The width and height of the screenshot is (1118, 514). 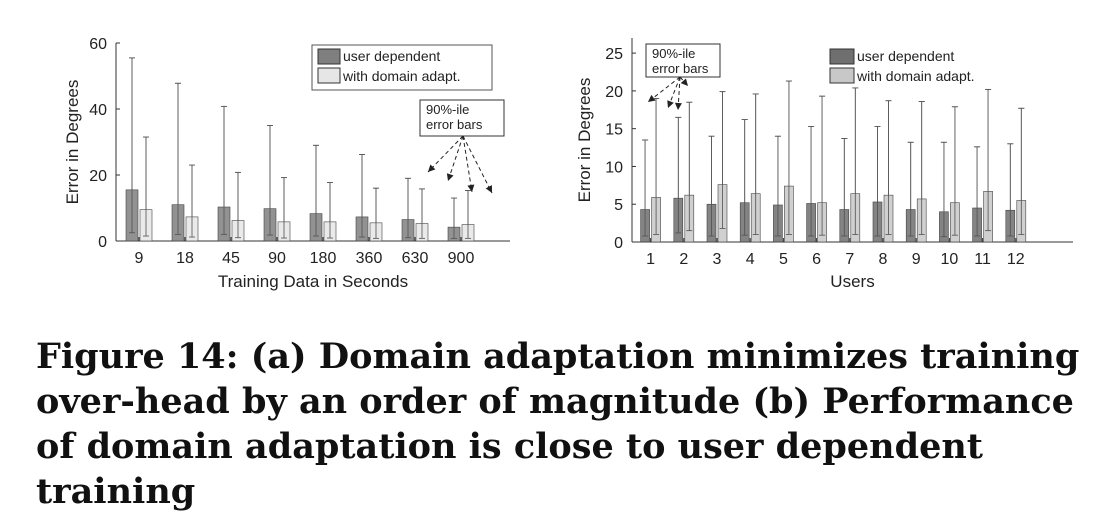 What do you see at coordinates (614, 130) in the screenshot?
I see `chart-b-y-tick-label: 15` at bounding box center [614, 130].